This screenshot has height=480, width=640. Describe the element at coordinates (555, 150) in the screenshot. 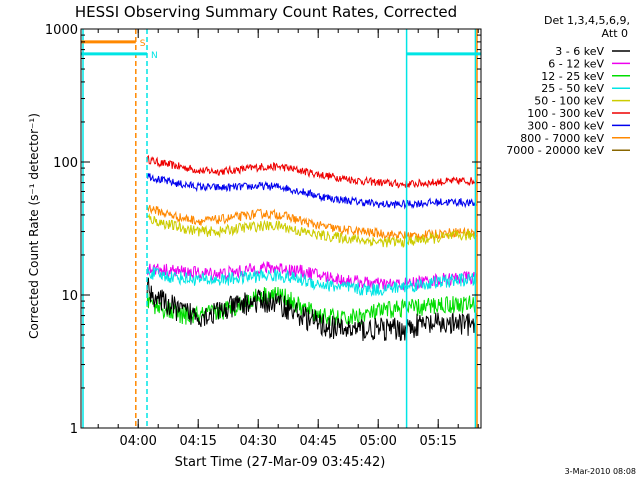

I see `legend-label: 7000 - 20000 keV` at that location.